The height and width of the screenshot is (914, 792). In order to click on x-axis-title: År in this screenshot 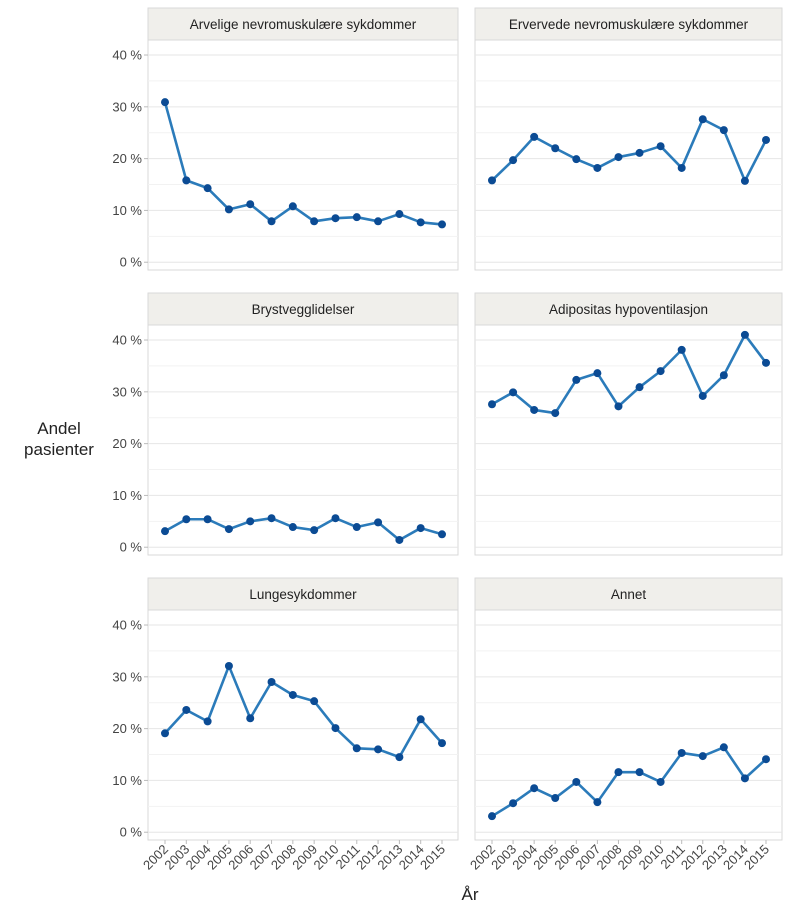, I will do `click(470, 894)`.